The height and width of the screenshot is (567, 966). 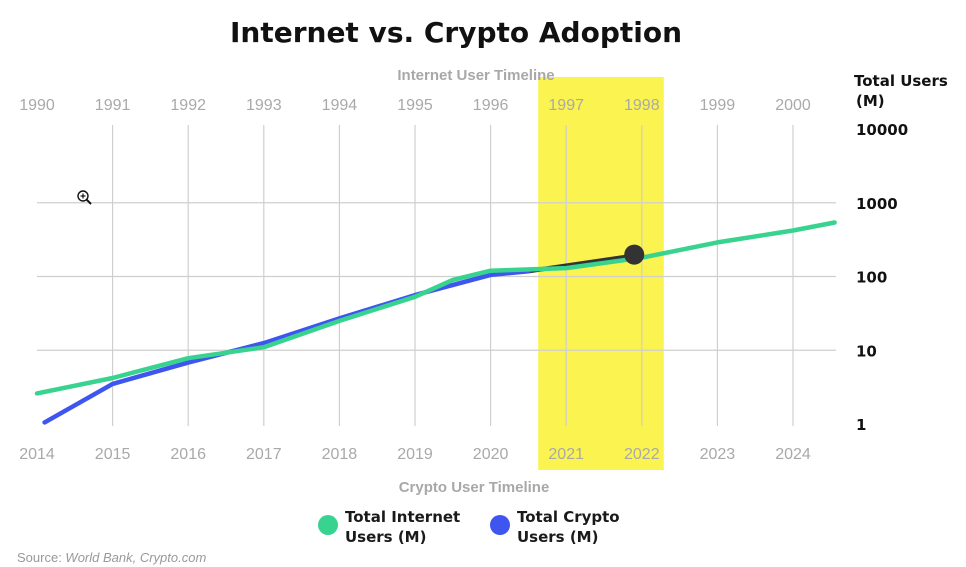 What do you see at coordinates (557, 537) in the screenshot?
I see `legend-label-crypto-2: Users (M)` at bounding box center [557, 537].